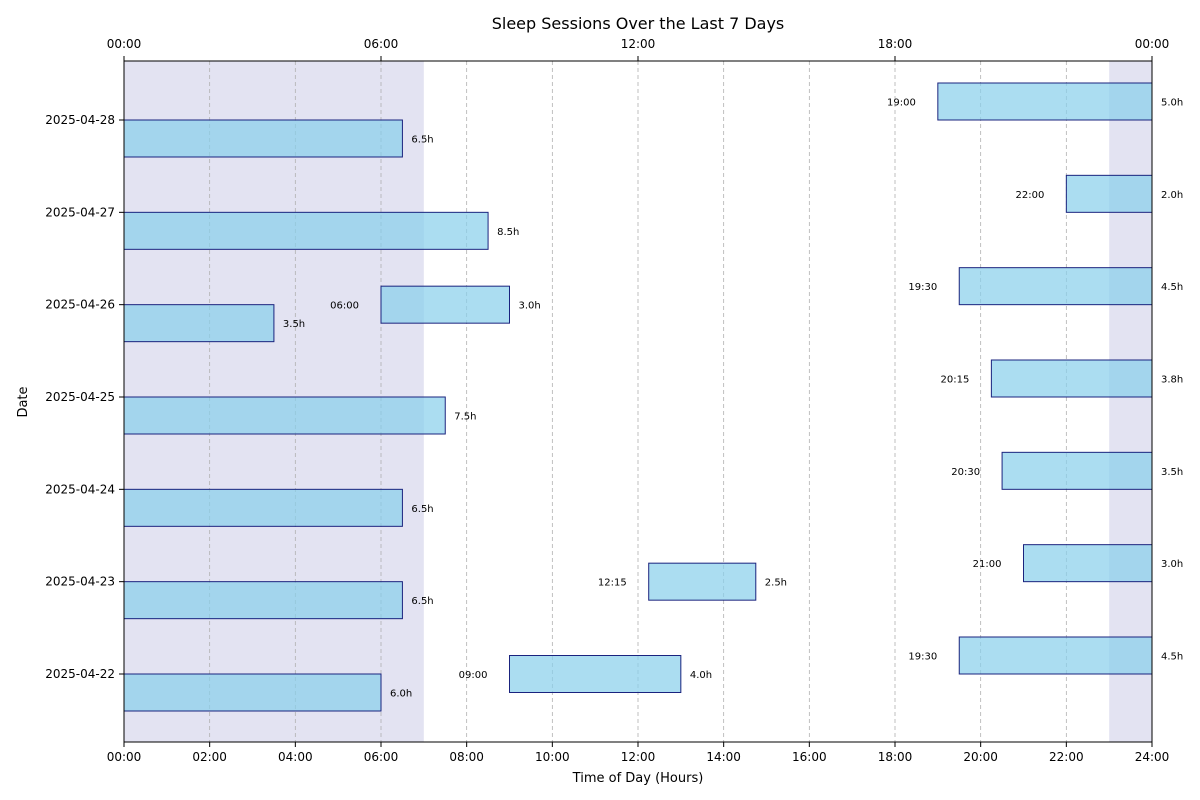  I want to click on duration-label: 2.5h, so click(776, 583).